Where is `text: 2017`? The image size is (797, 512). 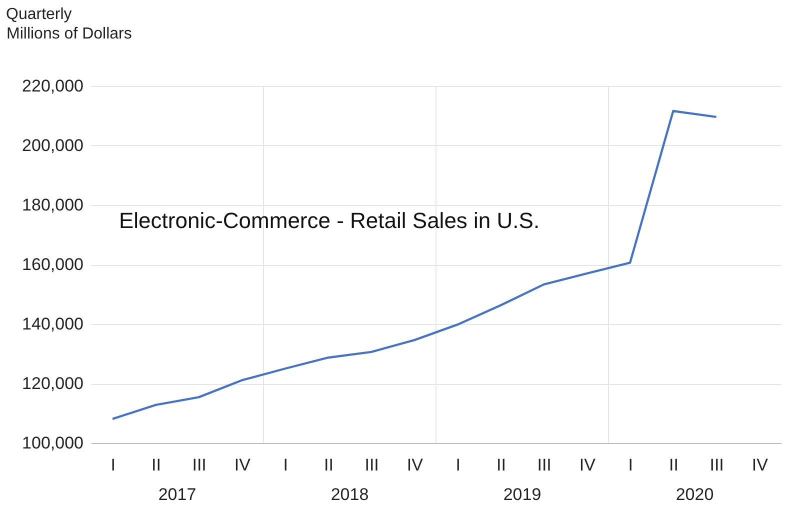 text: 2017 is located at coordinates (177, 494).